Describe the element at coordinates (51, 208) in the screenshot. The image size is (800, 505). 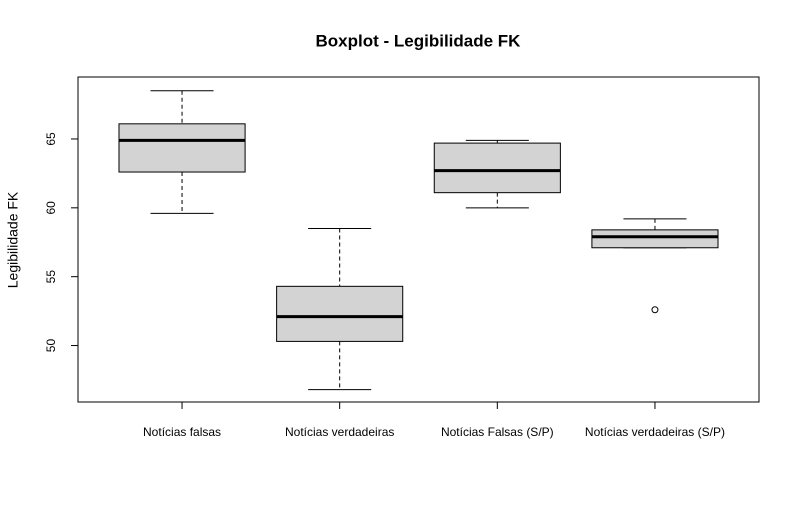
I see `y-tick-label: 60` at that location.